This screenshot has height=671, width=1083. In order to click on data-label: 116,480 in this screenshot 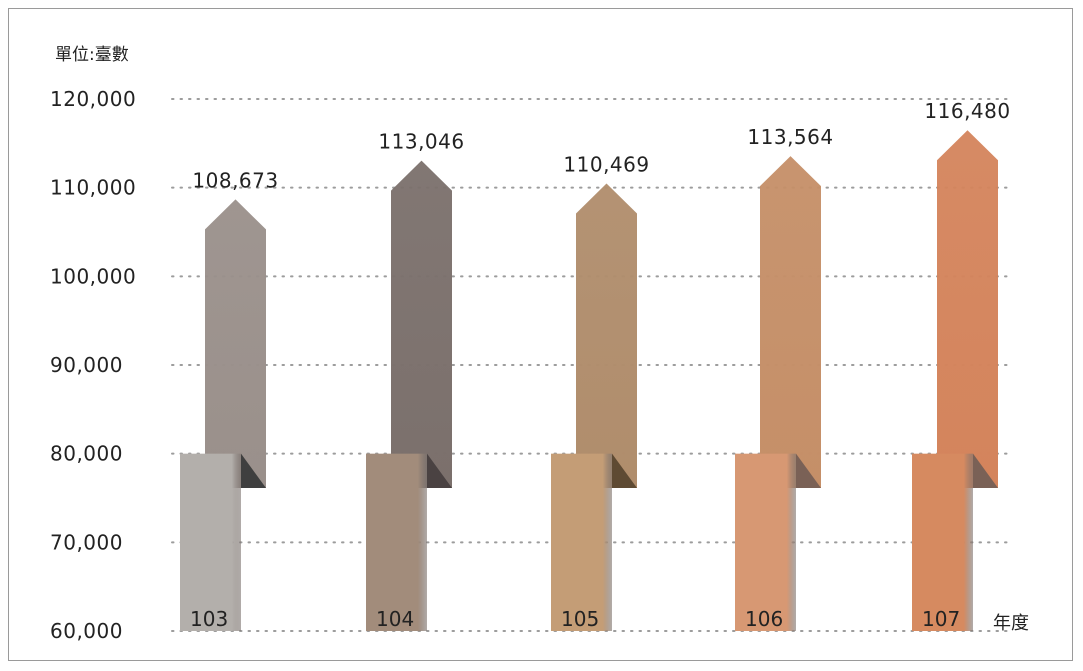, I will do `click(967, 111)`.